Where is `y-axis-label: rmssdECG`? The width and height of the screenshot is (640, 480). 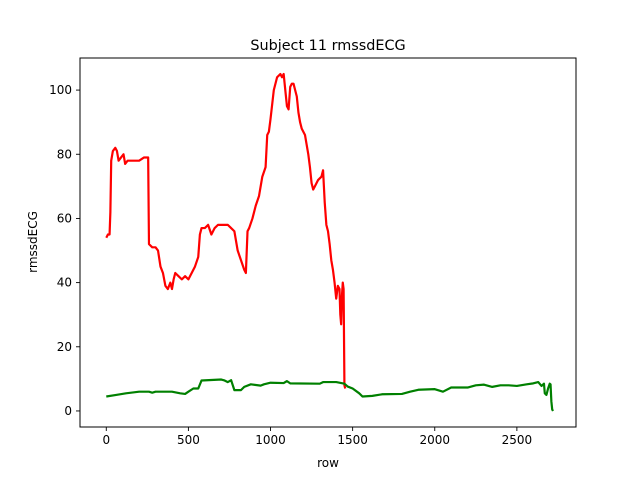 y-axis-label: rmssdECG is located at coordinates (33, 242).